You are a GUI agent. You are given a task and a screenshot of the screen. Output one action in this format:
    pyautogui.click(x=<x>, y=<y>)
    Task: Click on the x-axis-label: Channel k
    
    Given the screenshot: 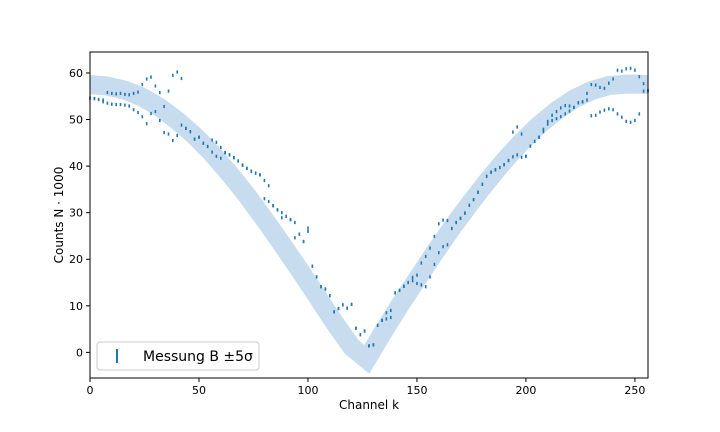 What is the action you would take?
    pyautogui.click(x=369, y=405)
    